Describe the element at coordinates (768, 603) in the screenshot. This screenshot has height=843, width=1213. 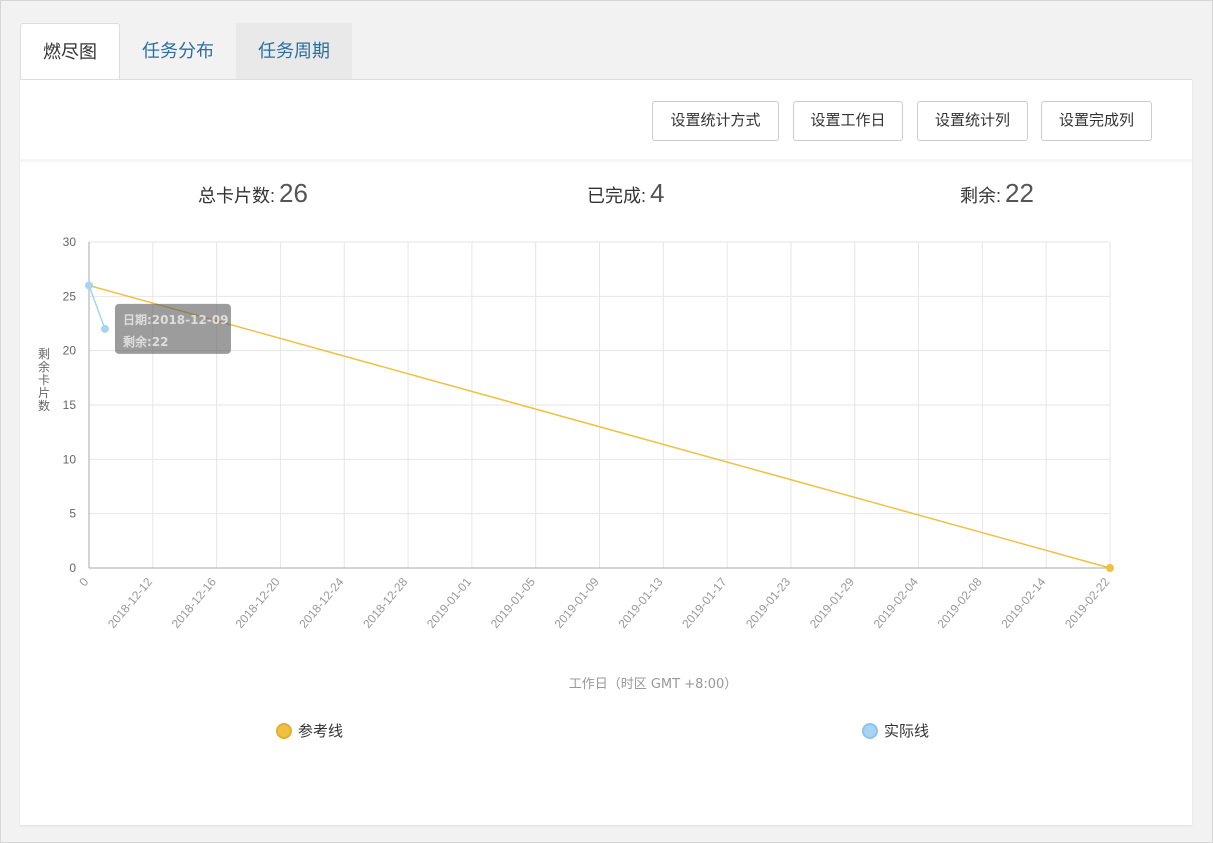
I see `x-tick-label: 2019-01-23` at that location.